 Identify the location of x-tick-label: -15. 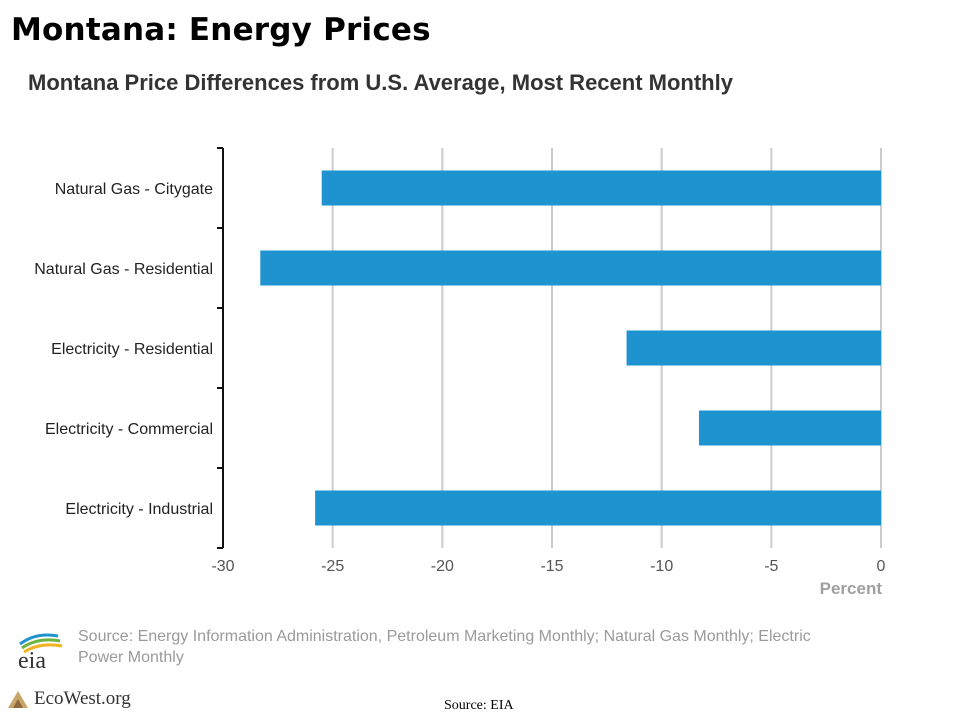
(551, 566).